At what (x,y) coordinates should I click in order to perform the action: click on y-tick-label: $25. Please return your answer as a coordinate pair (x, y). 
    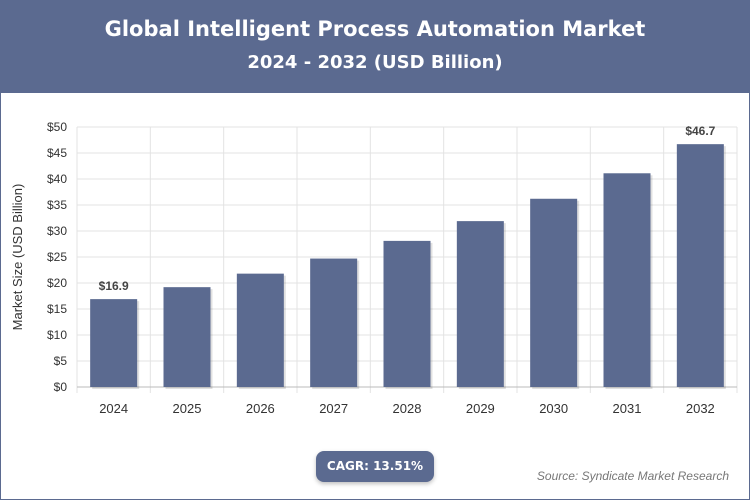
    Looking at the image, I should click on (57, 257).